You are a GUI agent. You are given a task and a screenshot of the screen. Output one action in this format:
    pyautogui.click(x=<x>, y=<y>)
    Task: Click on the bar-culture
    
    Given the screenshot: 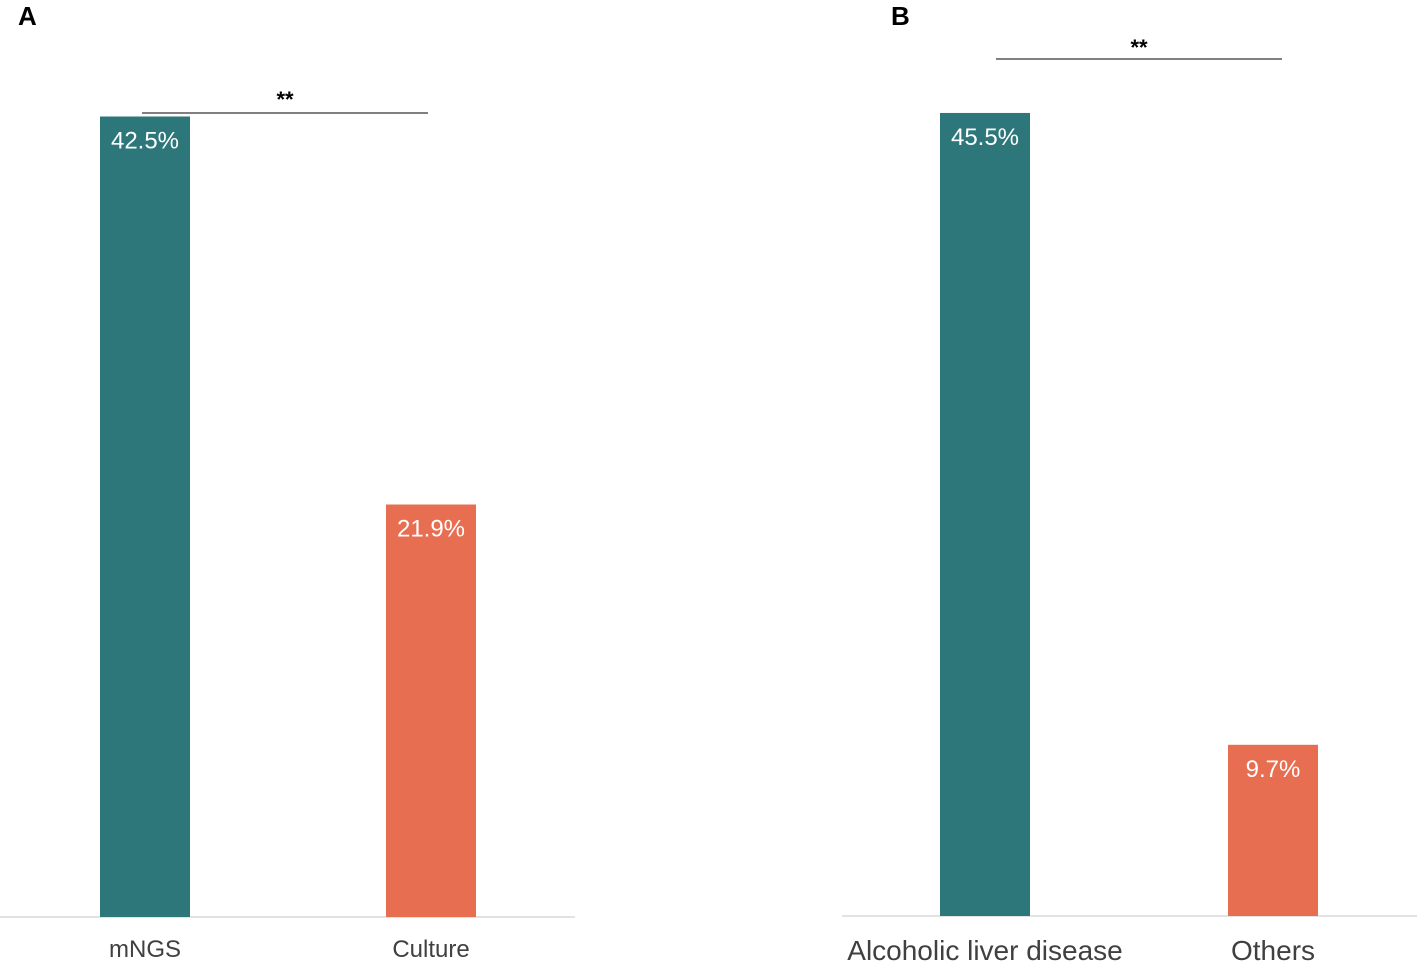 What is the action you would take?
    pyautogui.click(x=431, y=710)
    